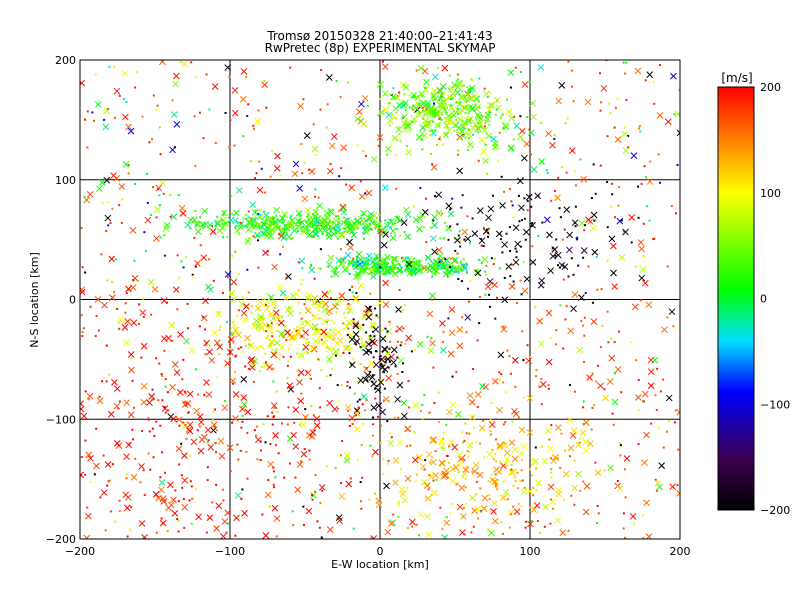 The image size is (800, 600). What do you see at coordinates (72, 300) in the screenshot?
I see `y-tick-label: 0` at bounding box center [72, 300].